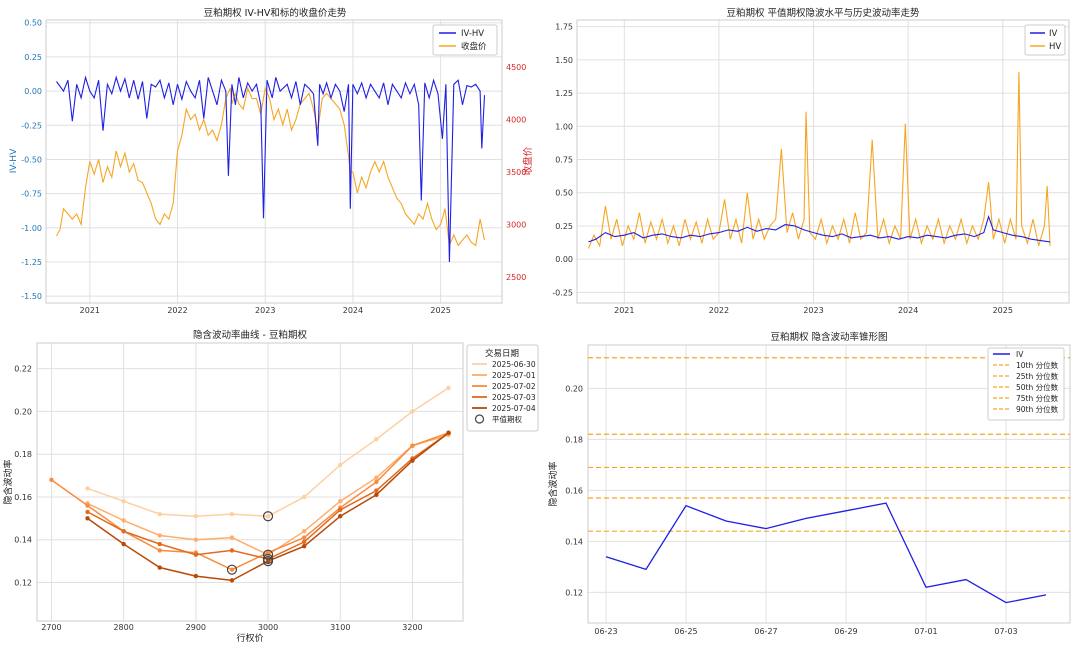 The width and height of the screenshot is (1080, 650). I want to click on legend-label-ivhv: IV-HV, so click(472, 34).